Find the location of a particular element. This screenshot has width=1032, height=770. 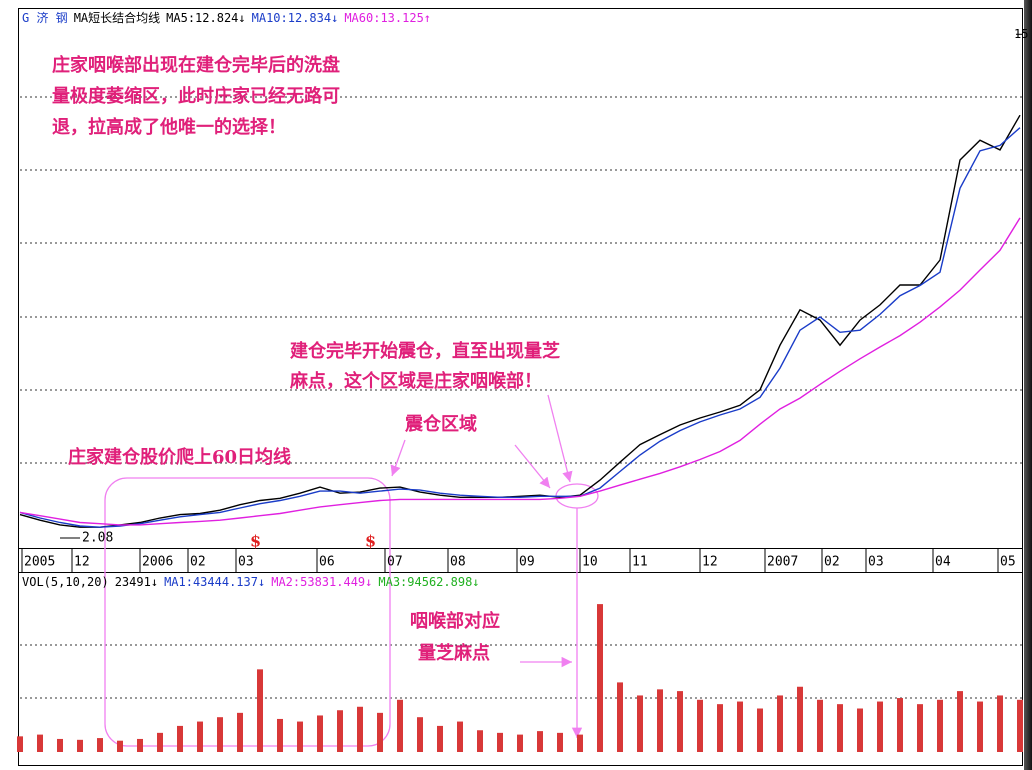

header-item: MA3:94562.898↓ is located at coordinates (428, 582).